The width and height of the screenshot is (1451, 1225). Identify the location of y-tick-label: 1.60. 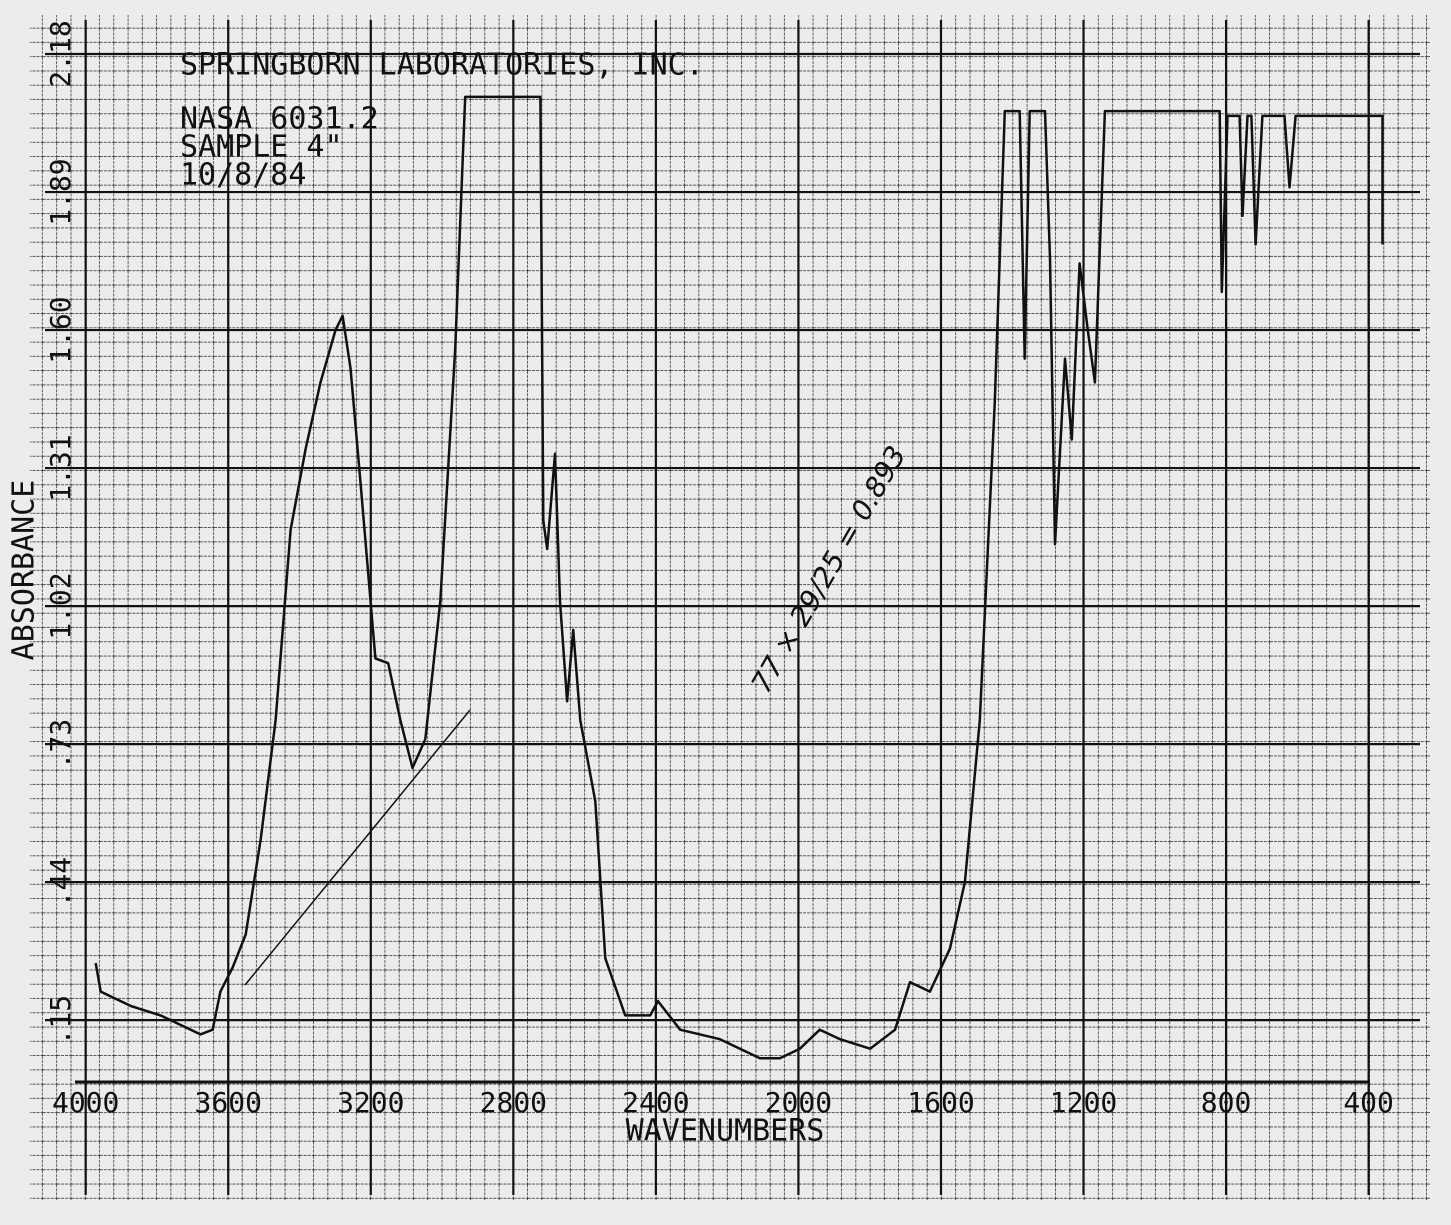
(60, 329).